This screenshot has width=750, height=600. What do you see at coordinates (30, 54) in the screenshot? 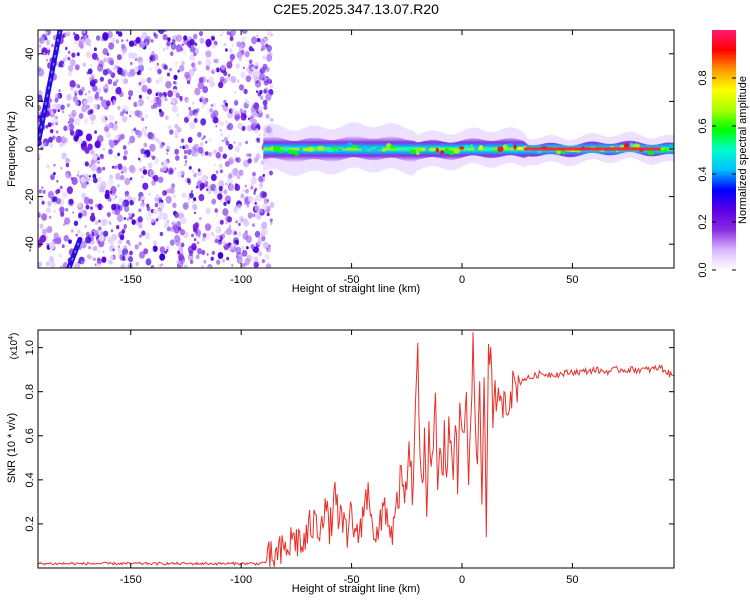
I see `y-tick-label: 40` at bounding box center [30, 54].